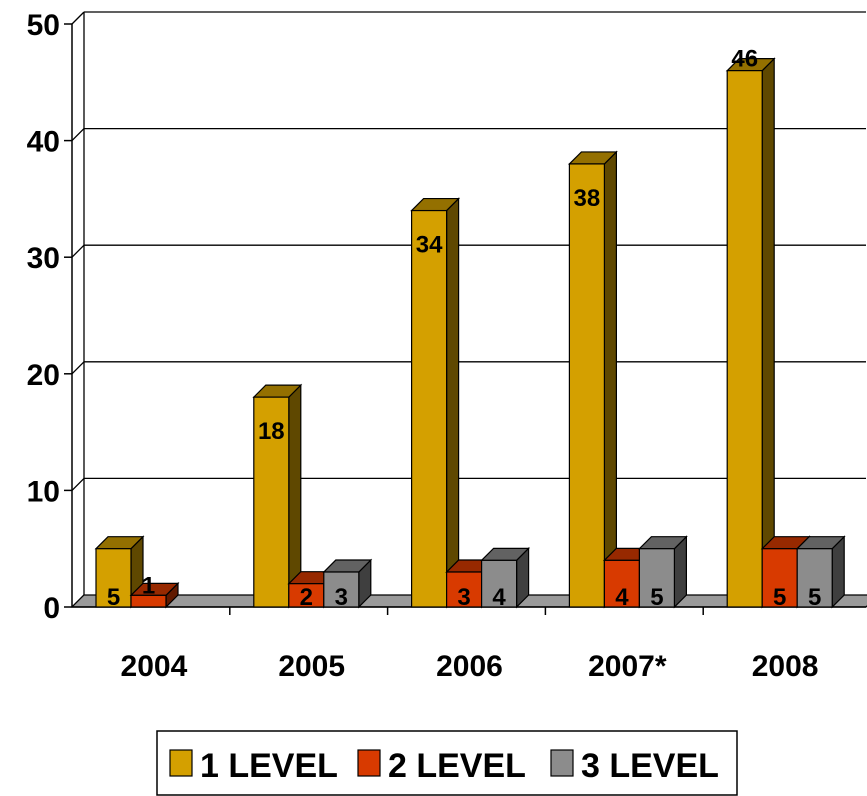  I want to click on data-label: 18, so click(271, 431).